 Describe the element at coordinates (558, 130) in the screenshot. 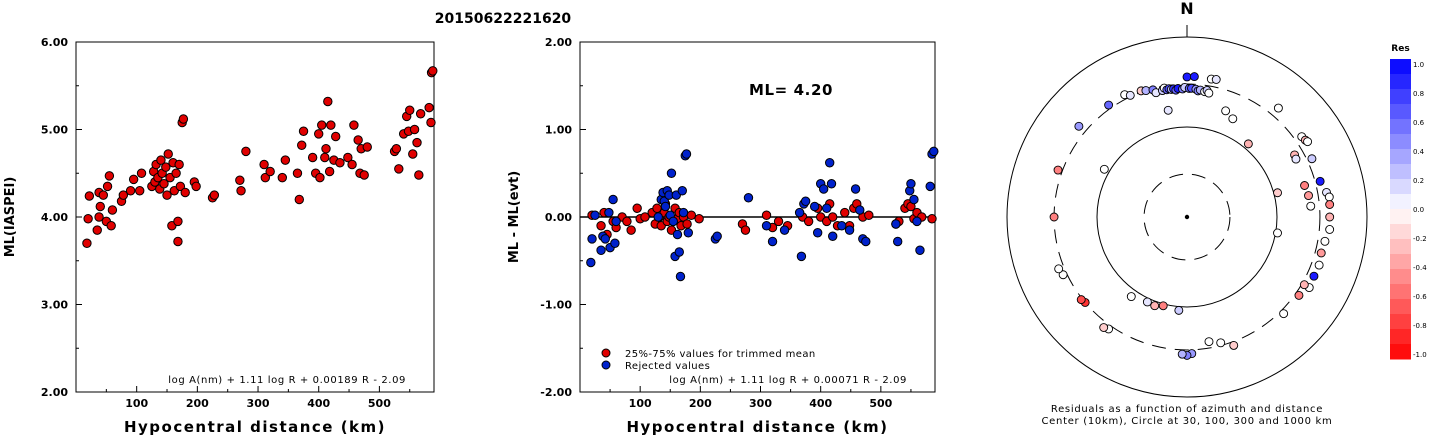

I see `y-tick-label: 1.00` at that location.